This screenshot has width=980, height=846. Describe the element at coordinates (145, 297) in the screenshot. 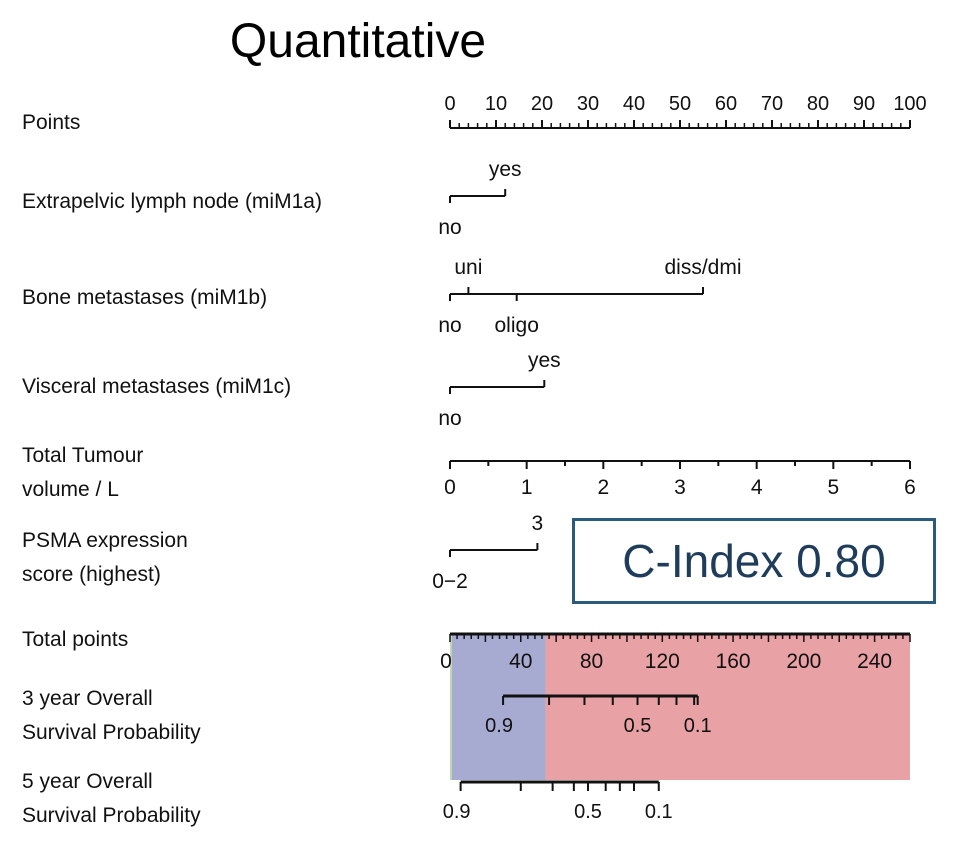

I see `predictor-label-bone-metastases: Bone metastases (miM1b)` at that location.